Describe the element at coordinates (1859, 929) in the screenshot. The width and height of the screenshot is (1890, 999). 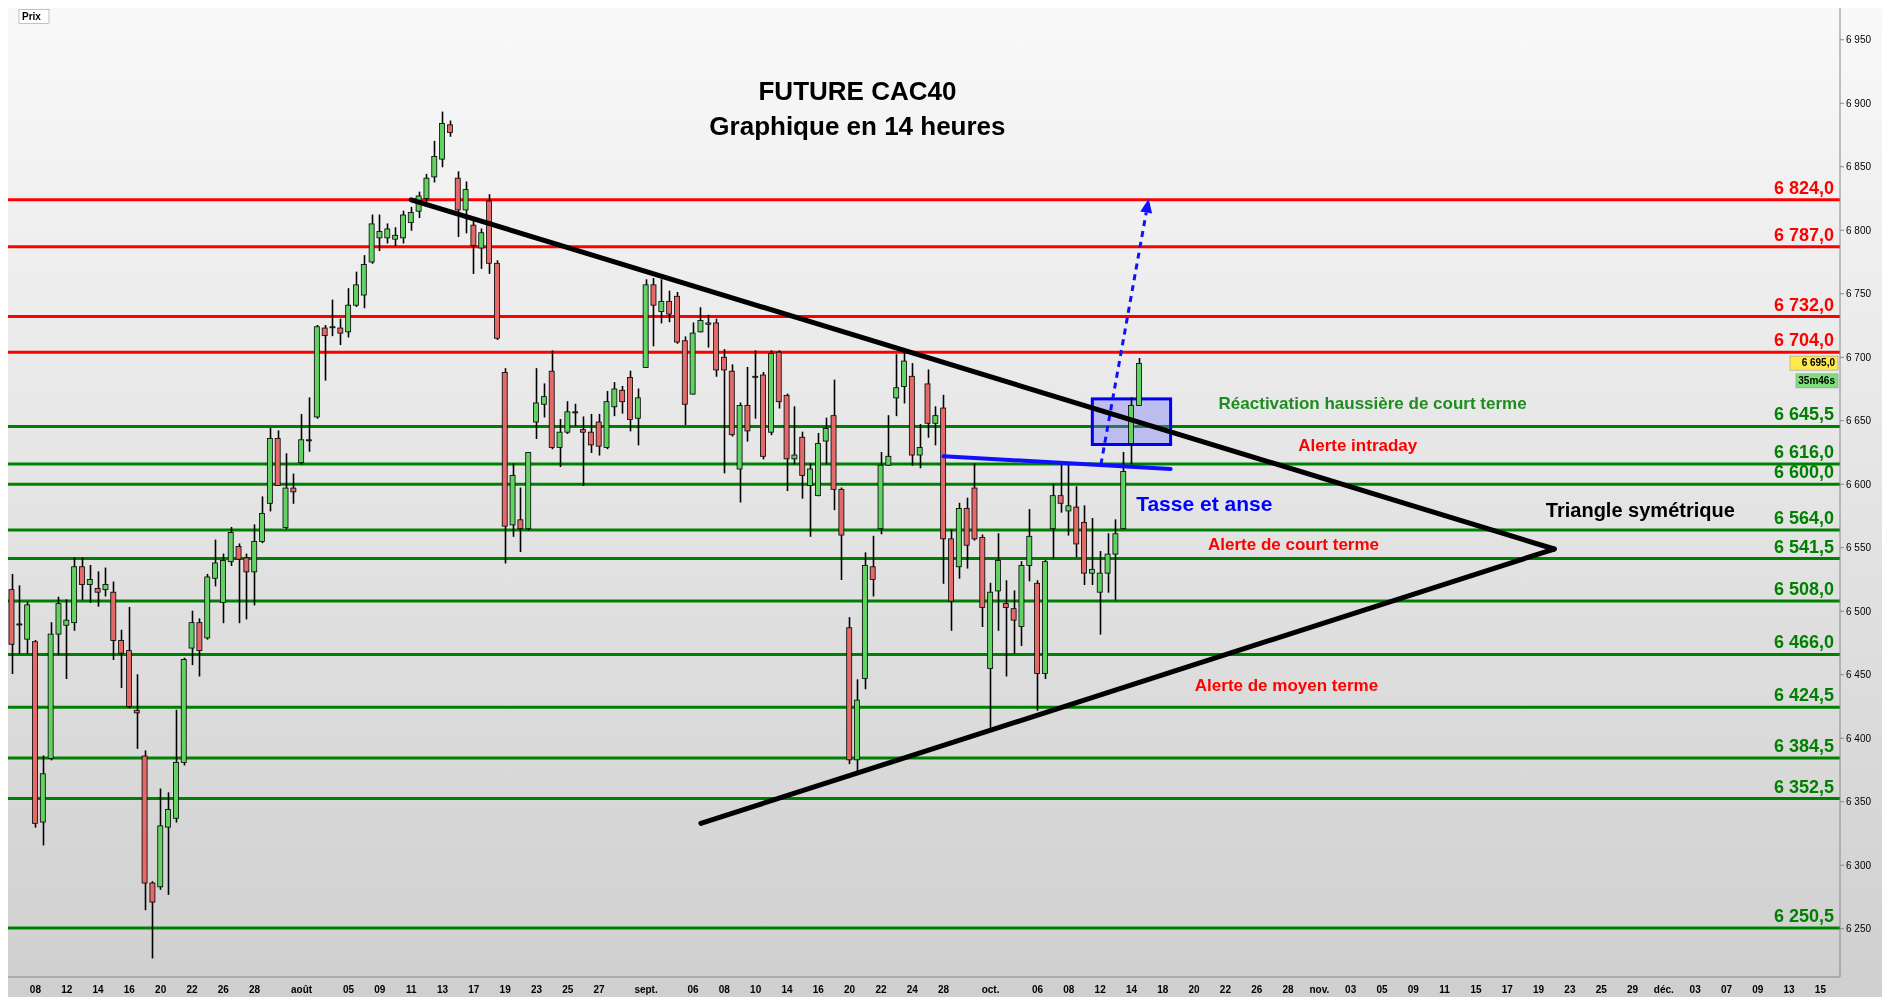
I see `y-tick-label: 6 250` at that location.